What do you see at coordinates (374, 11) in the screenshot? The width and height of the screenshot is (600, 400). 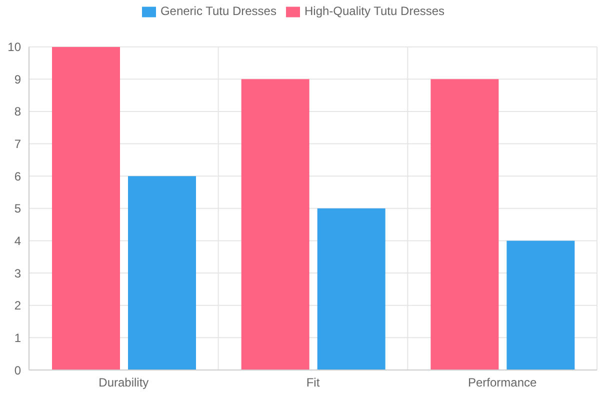 I see `legend-label: High-Quality Tutu Dresses` at bounding box center [374, 11].